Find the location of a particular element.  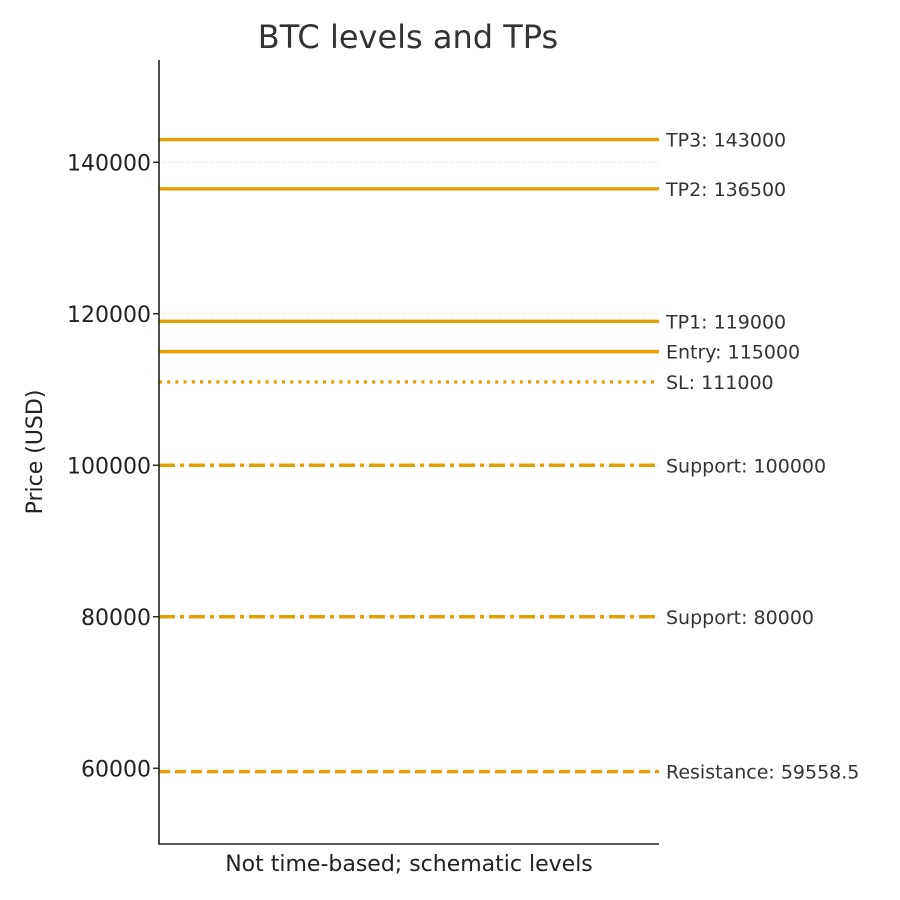

y-tick-label: 80000 is located at coordinates (116, 618).